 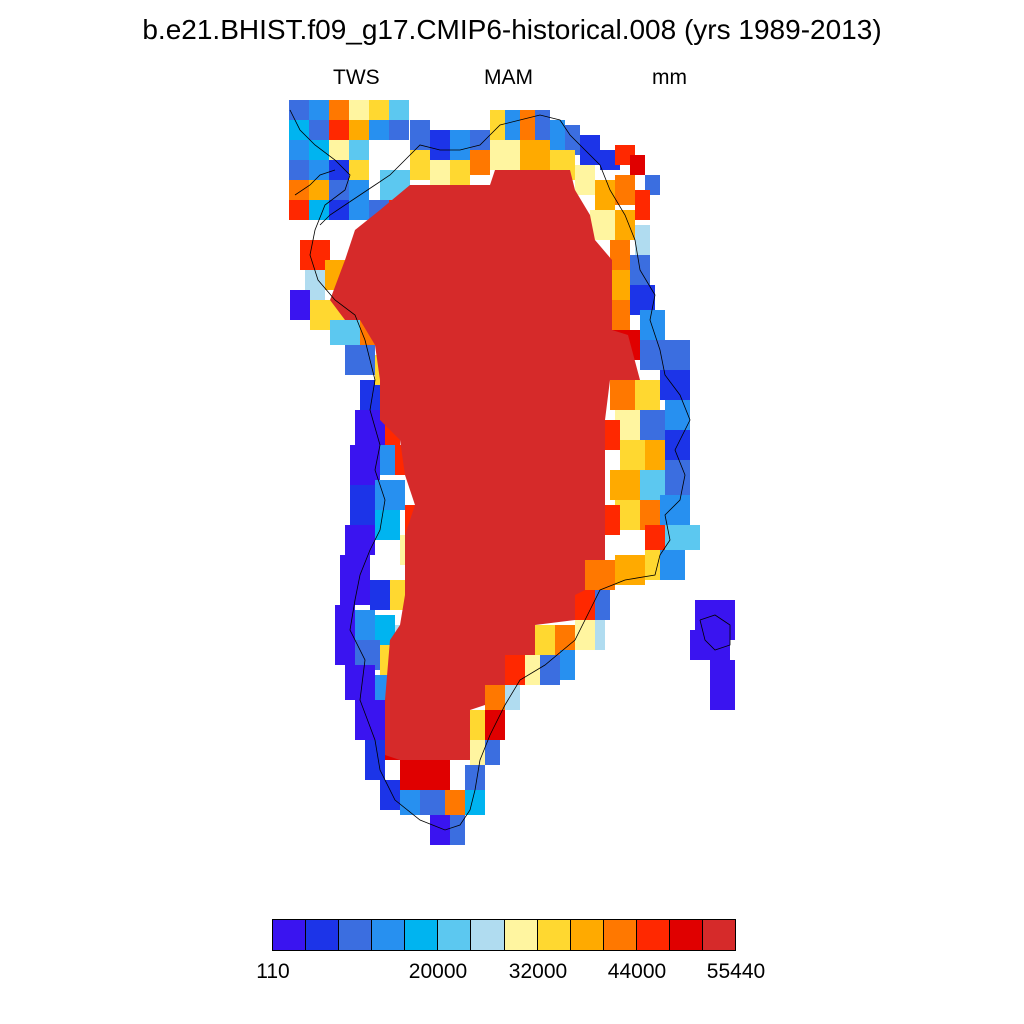 I want to click on colorbar-tick-label: 110, so click(x=273, y=971).